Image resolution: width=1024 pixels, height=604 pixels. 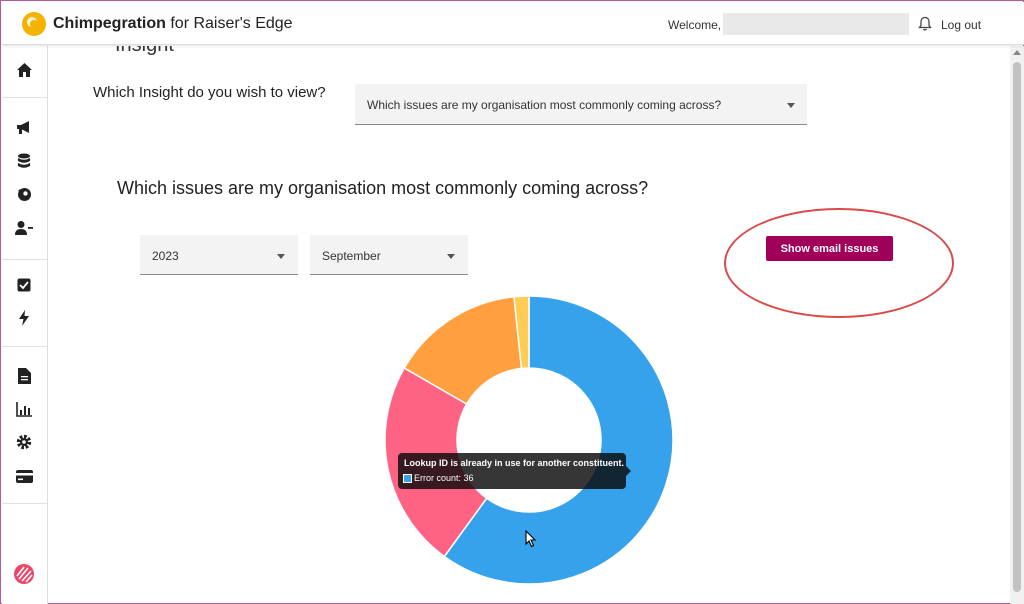 What do you see at coordinates (24, 161) in the screenshot?
I see `database-icon` at bounding box center [24, 161].